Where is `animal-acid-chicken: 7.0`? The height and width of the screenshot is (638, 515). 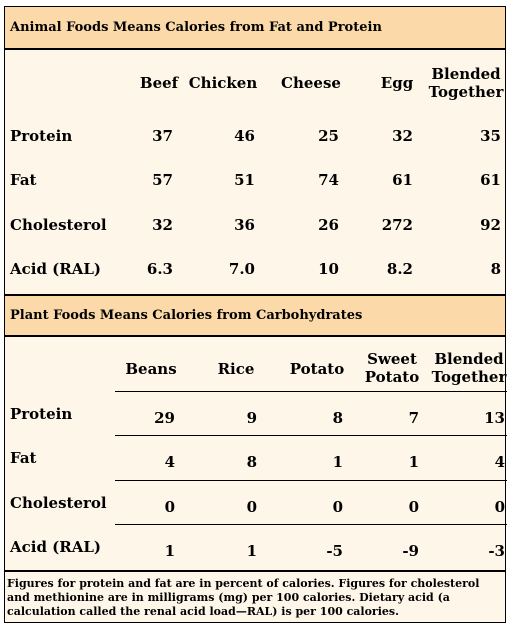 animal-acid-chicken: 7.0 is located at coordinates (241, 269).